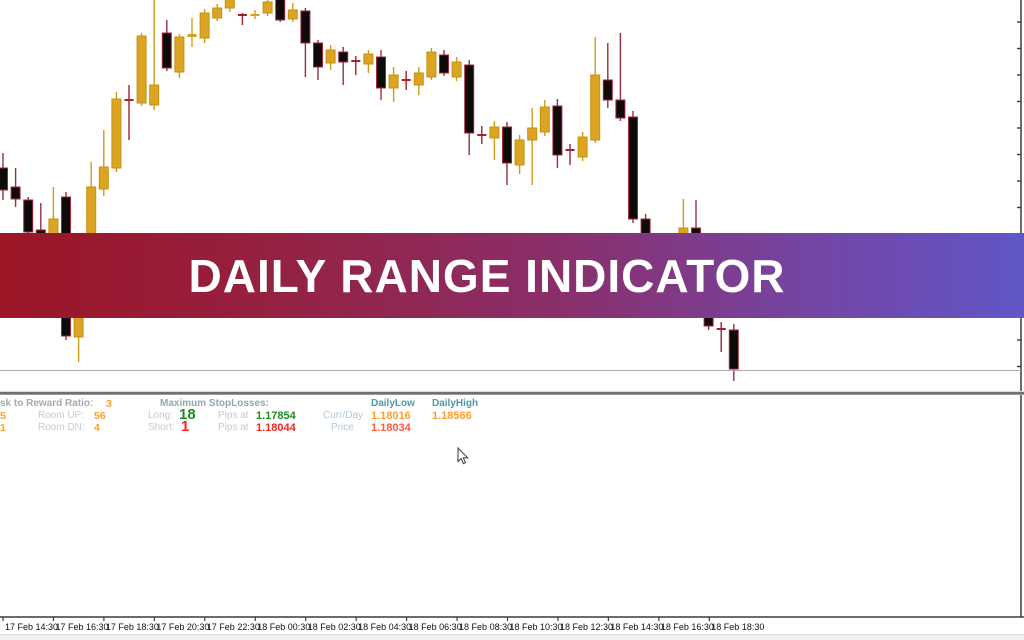  What do you see at coordinates (187, 414) in the screenshot?
I see `panel-value: 18` at bounding box center [187, 414].